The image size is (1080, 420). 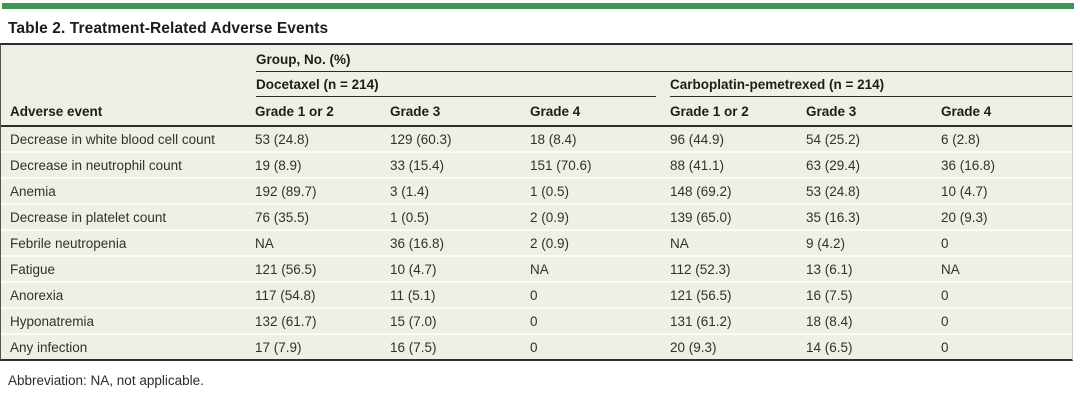 What do you see at coordinates (700, 269) in the screenshot?
I see `value-cell: 112 (52.3)` at bounding box center [700, 269].